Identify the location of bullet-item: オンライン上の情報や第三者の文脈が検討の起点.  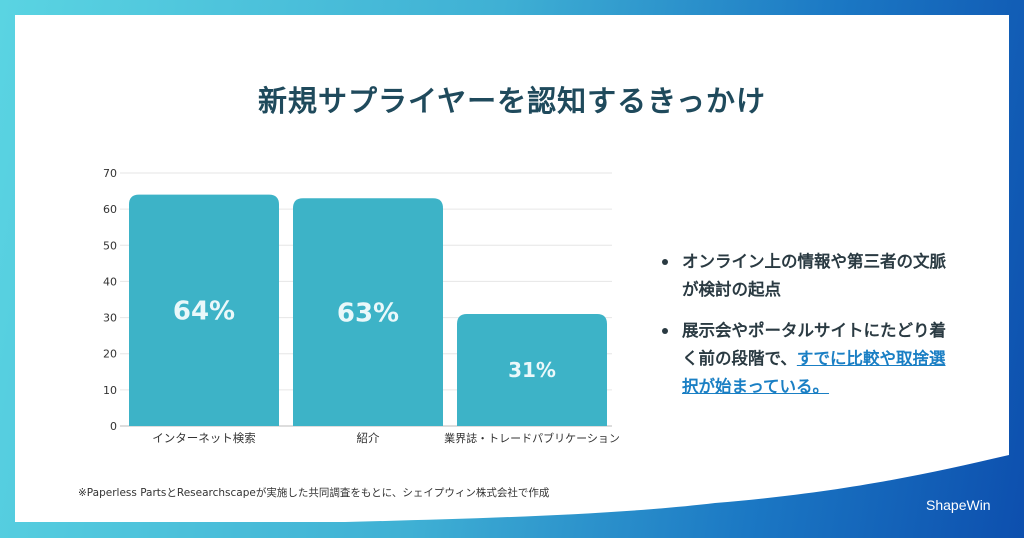
(810, 276).